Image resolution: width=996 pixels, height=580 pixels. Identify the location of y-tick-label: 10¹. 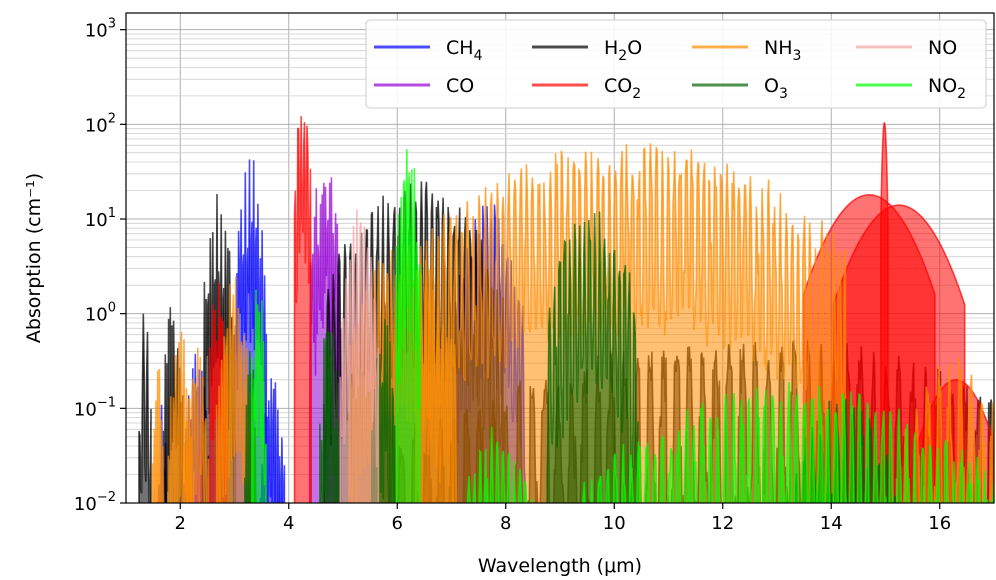
(100, 218).